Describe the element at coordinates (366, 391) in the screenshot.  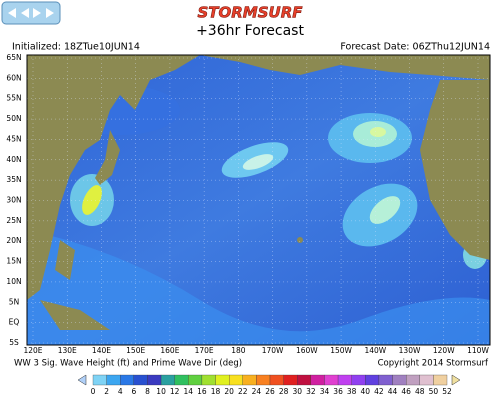
I see `colorbar-label: 40` at that location.